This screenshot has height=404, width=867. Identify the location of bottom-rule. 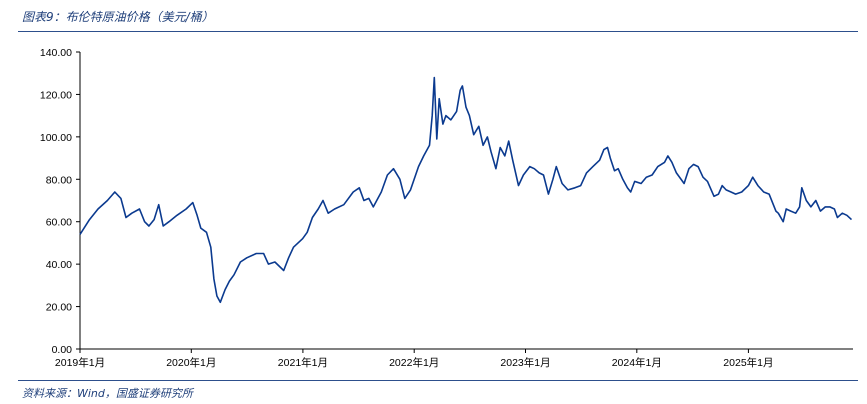
(438, 380).